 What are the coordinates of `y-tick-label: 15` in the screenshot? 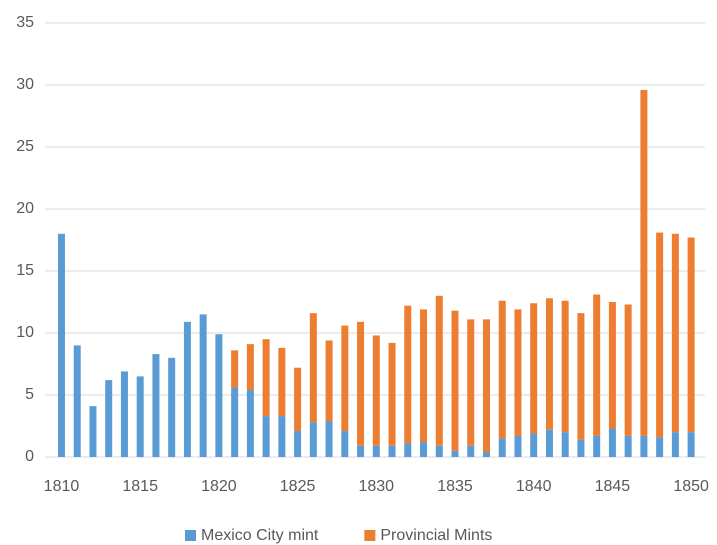 It's located at (25, 270).